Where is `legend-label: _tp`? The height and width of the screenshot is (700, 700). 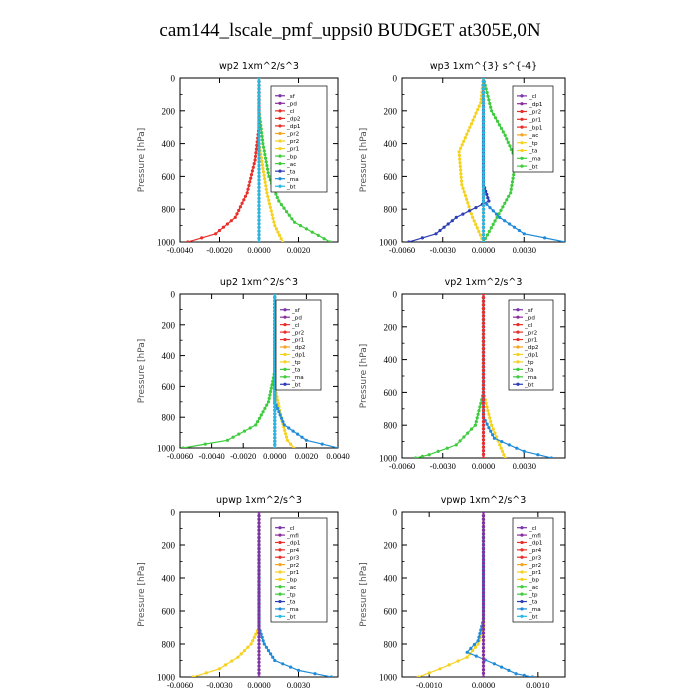 legend-label: _tp is located at coordinates (296, 363).